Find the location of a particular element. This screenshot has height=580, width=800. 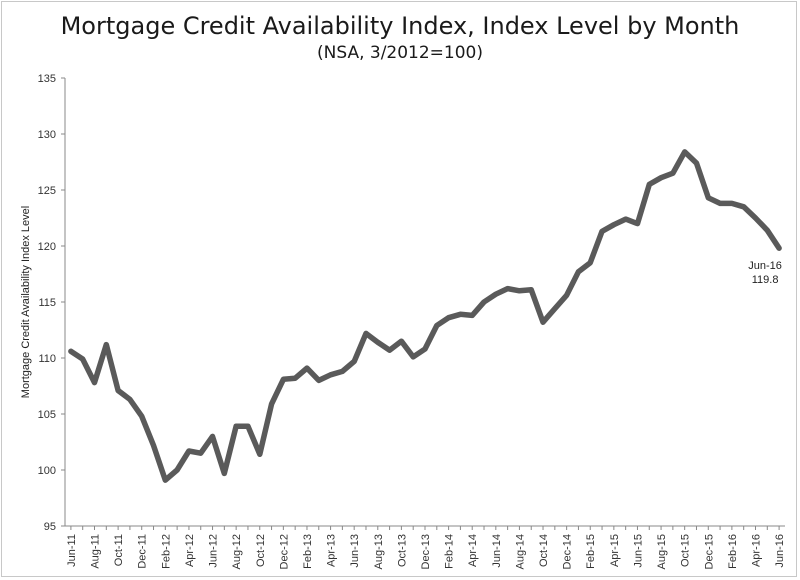

x-tick-label: Jun-14 is located at coordinates (497, 551).